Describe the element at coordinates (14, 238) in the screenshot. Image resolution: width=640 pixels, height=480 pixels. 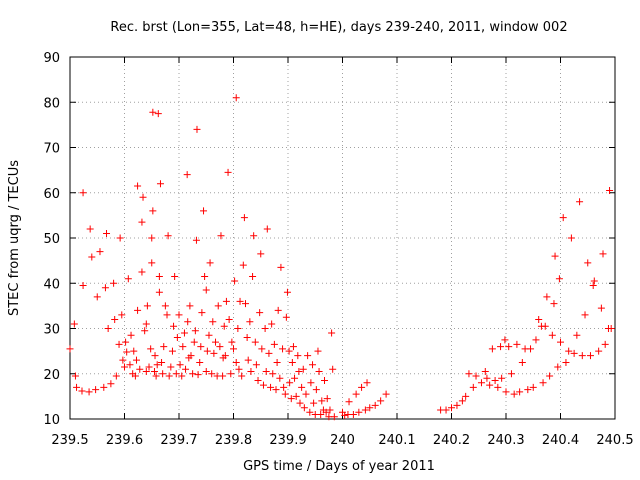
I see `y-axis-label: STEC from uqrg / TECUs` at that location.